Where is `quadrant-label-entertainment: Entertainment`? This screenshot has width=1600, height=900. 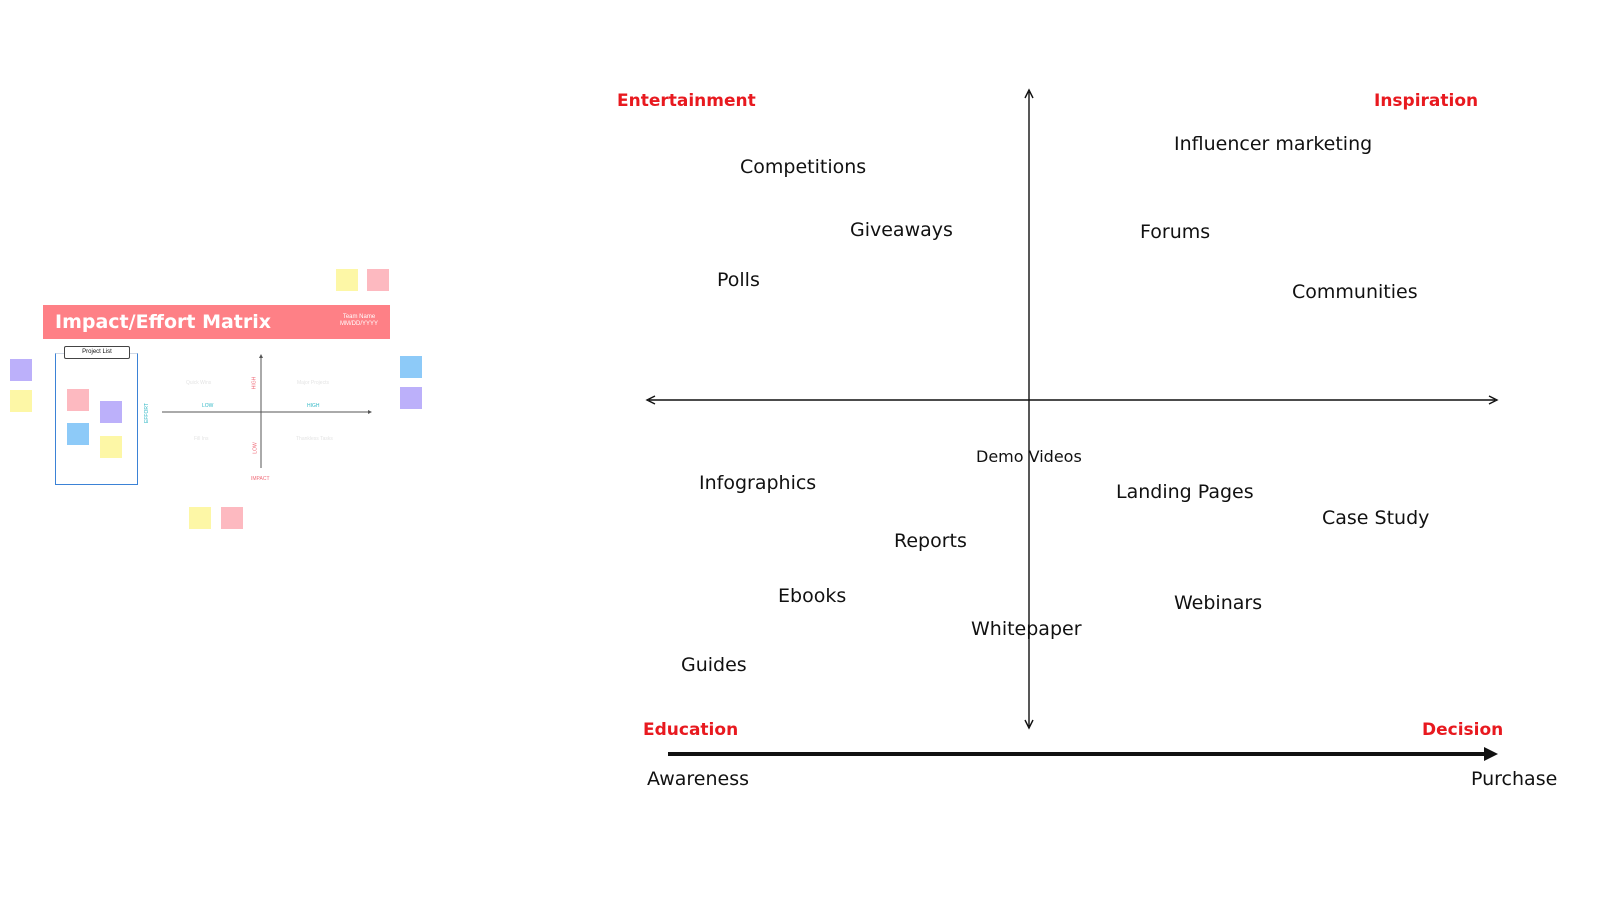 quadrant-label-entertainment: Entertainment is located at coordinates (686, 101).